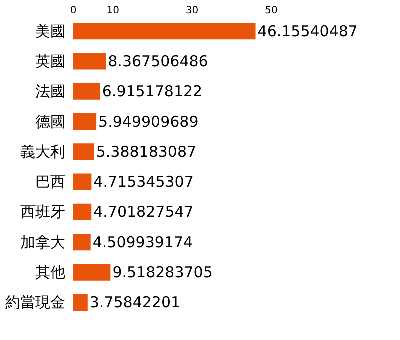 Image resolution: width=400 pixels, height=340 pixels. Describe the element at coordinates (113, 11) in the screenshot. I see `x-tick-label: 10` at that location.